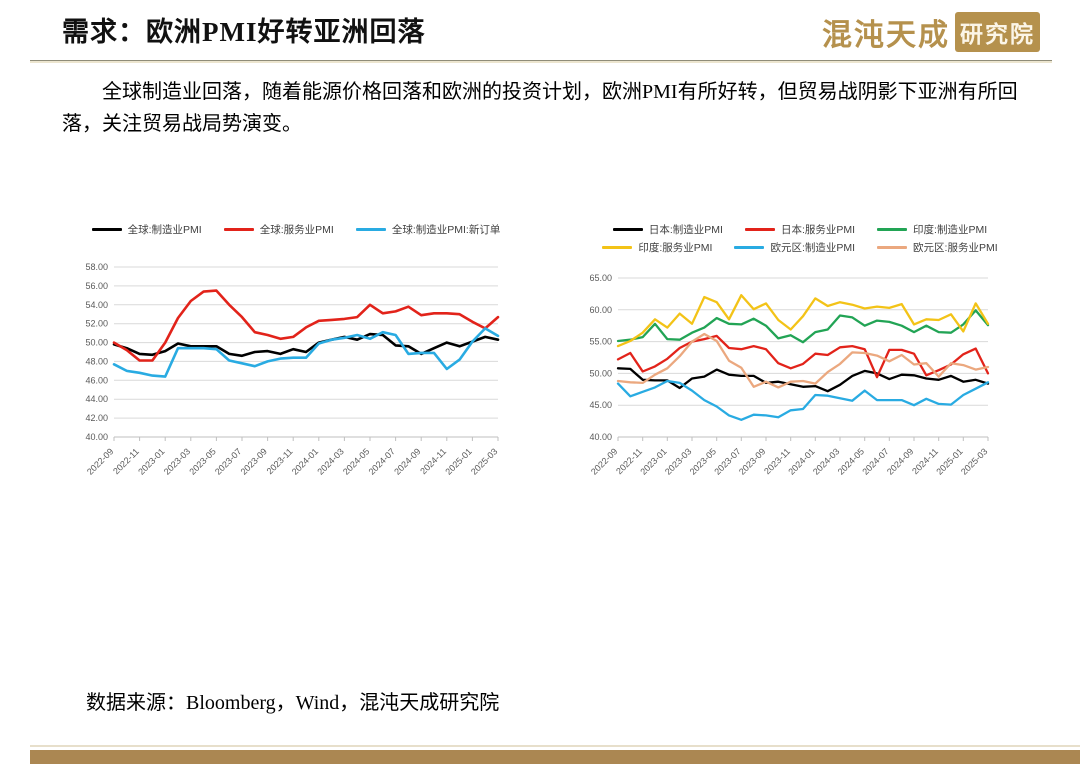 This screenshot has width=1080, height=764. I want to click on brand-logo: 混沌天成 研究院, so click(931, 32).